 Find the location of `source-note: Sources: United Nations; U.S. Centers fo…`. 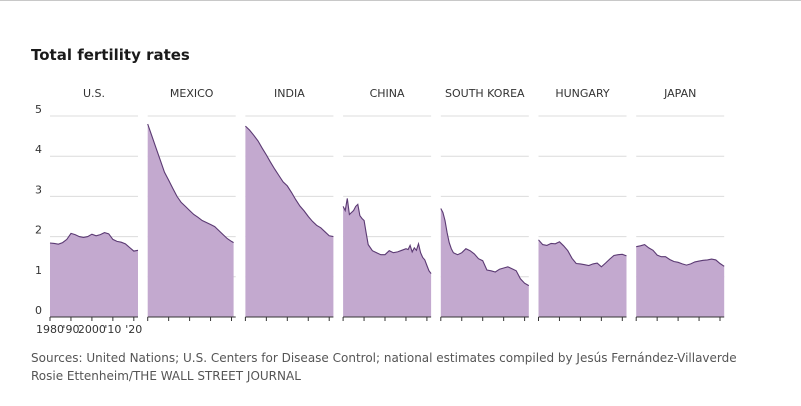

source-note: Sources: United Nations; U.S. Centers fo… is located at coordinates (384, 358).